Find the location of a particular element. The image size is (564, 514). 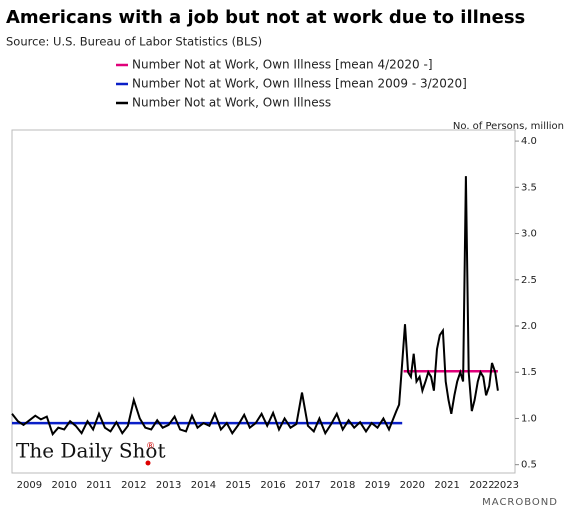

y-tick-label: 3.5 is located at coordinates (529, 187).